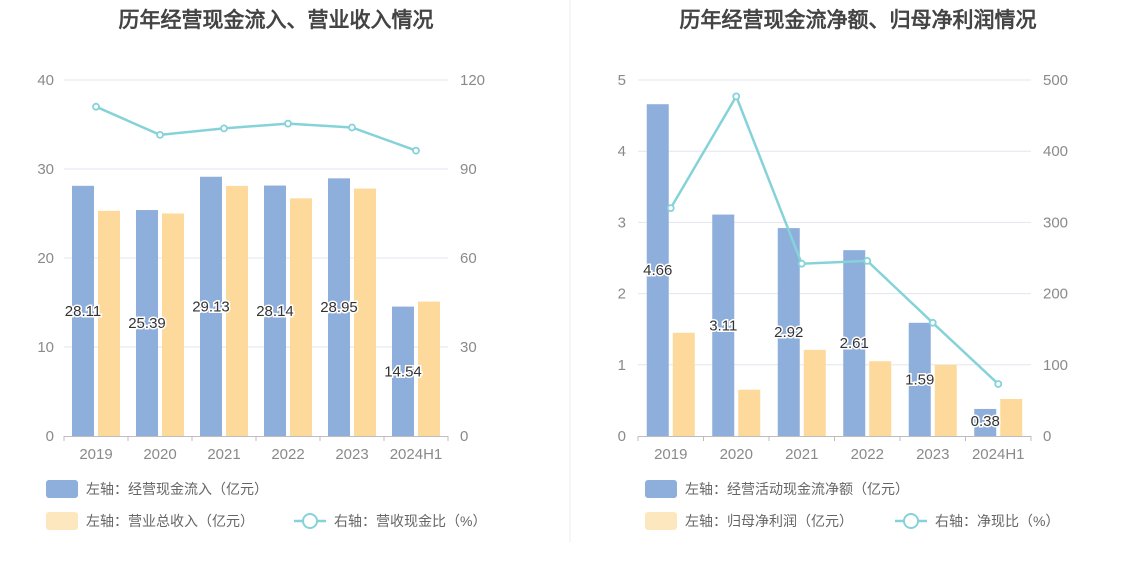 Image resolution: width=1134 pixels, height=582 pixels. I want to click on bar-data-label: 28.14, so click(275, 311).